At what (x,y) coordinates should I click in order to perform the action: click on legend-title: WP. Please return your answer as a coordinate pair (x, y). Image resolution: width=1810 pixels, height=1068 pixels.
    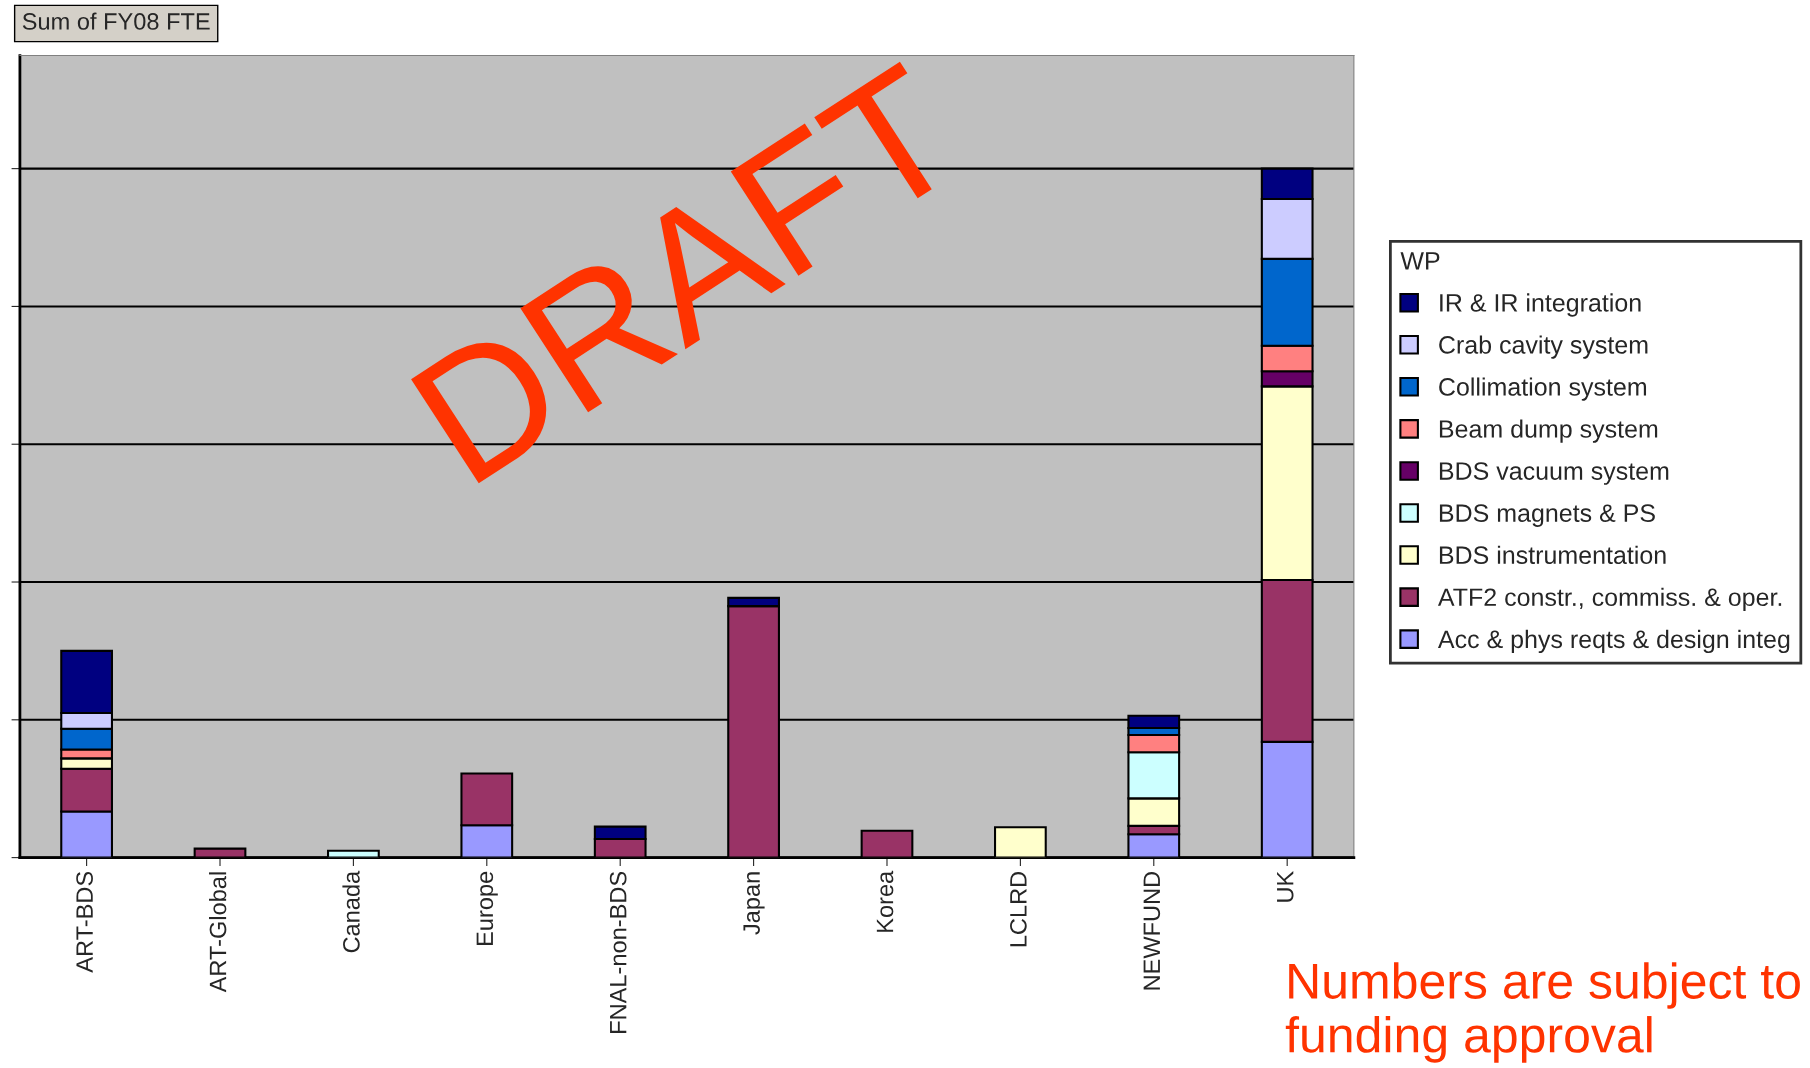
    Looking at the image, I should click on (1420, 261).